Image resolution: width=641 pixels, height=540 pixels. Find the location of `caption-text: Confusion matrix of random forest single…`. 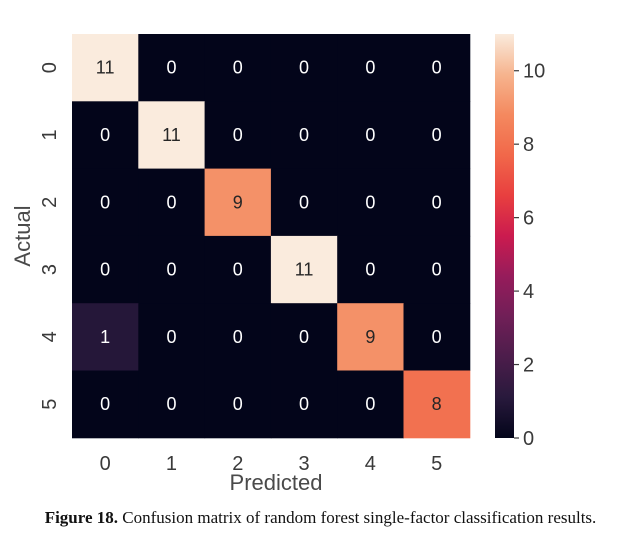

caption-text: Confusion matrix of random forest single… is located at coordinates (357, 517).